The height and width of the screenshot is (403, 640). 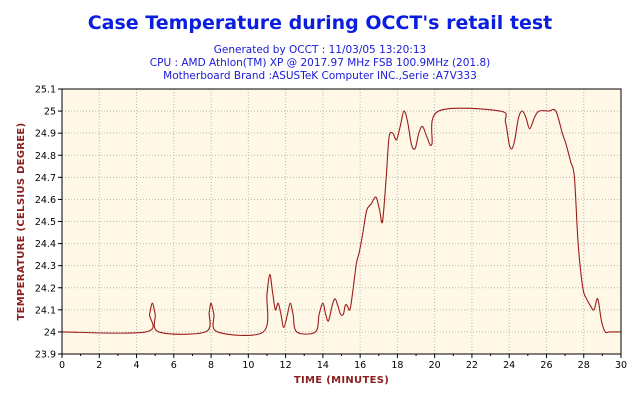 I want to click on x-tick-label: 24, so click(x=509, y=365).